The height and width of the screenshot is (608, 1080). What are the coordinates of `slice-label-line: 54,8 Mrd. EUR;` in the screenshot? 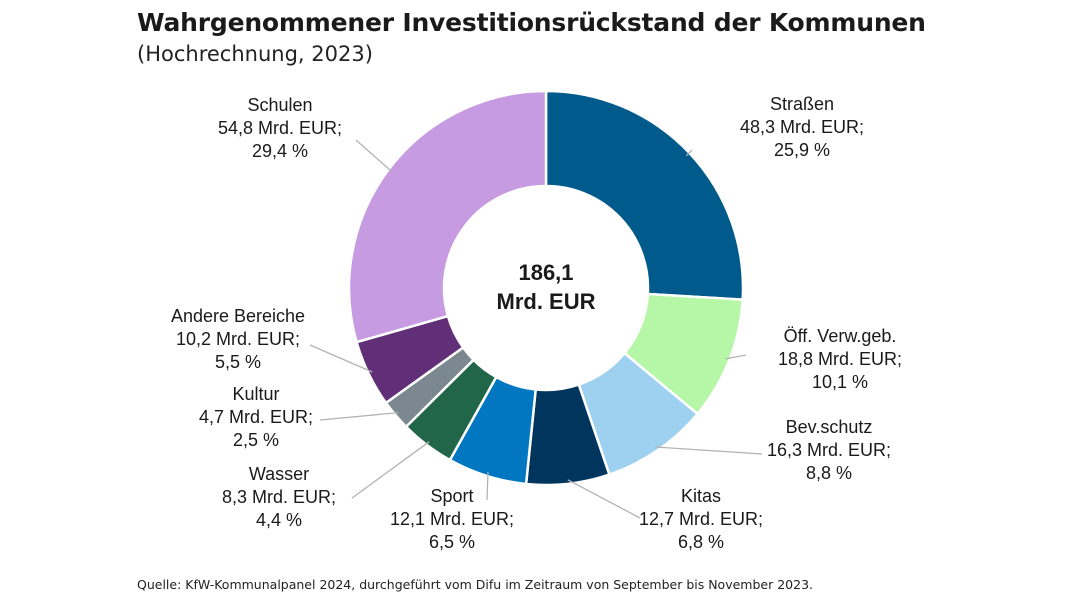 It's located at (280, 128).